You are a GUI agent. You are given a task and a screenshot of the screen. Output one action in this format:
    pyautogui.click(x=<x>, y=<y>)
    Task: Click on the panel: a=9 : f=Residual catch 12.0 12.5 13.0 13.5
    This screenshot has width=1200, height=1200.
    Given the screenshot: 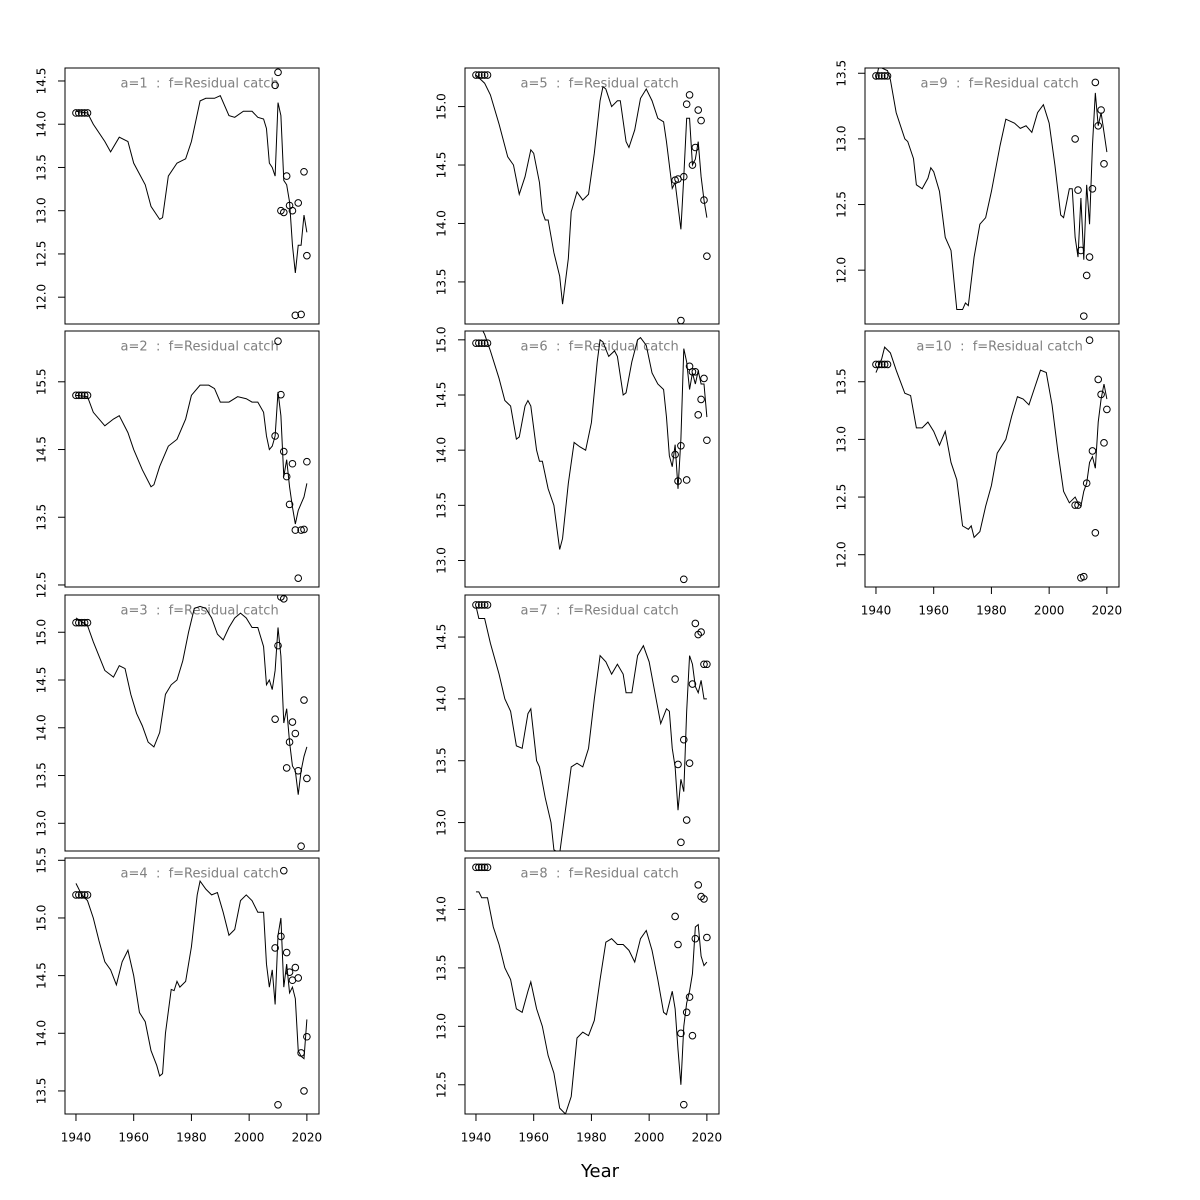 What is the action you would take?
    pyautogui.click(x=977, y=192)
    